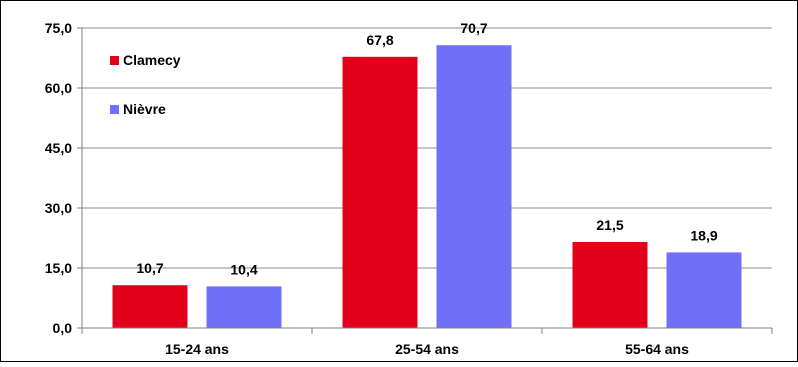 The image size is (798, 367). Describe the element at coordinates (609, 225) in the screenshot. I see `data-label: 21,5` at that location.